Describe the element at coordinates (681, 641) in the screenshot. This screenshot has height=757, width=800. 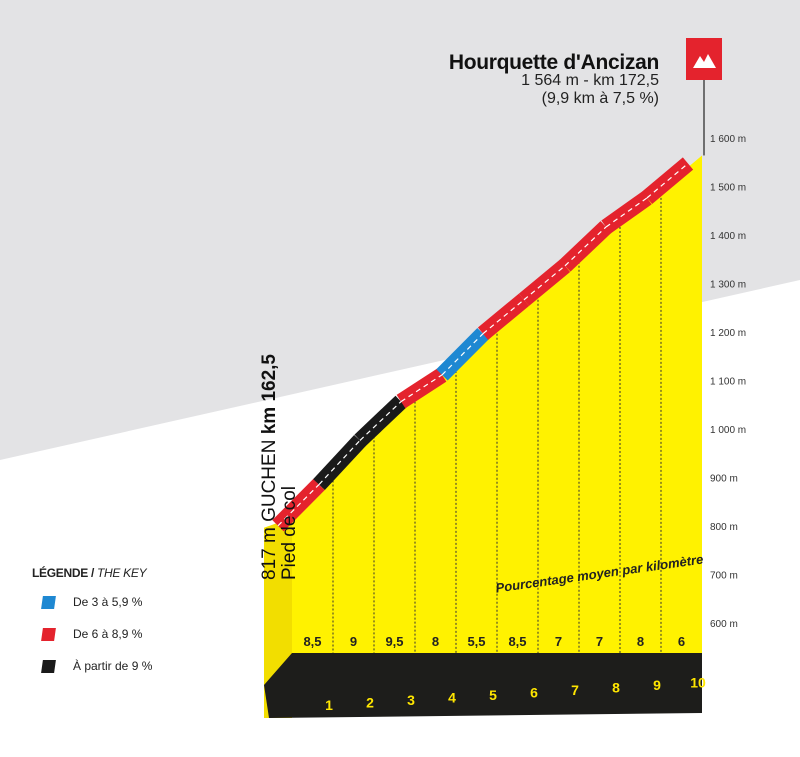
I see `segment-percent-label: 6` at that location.